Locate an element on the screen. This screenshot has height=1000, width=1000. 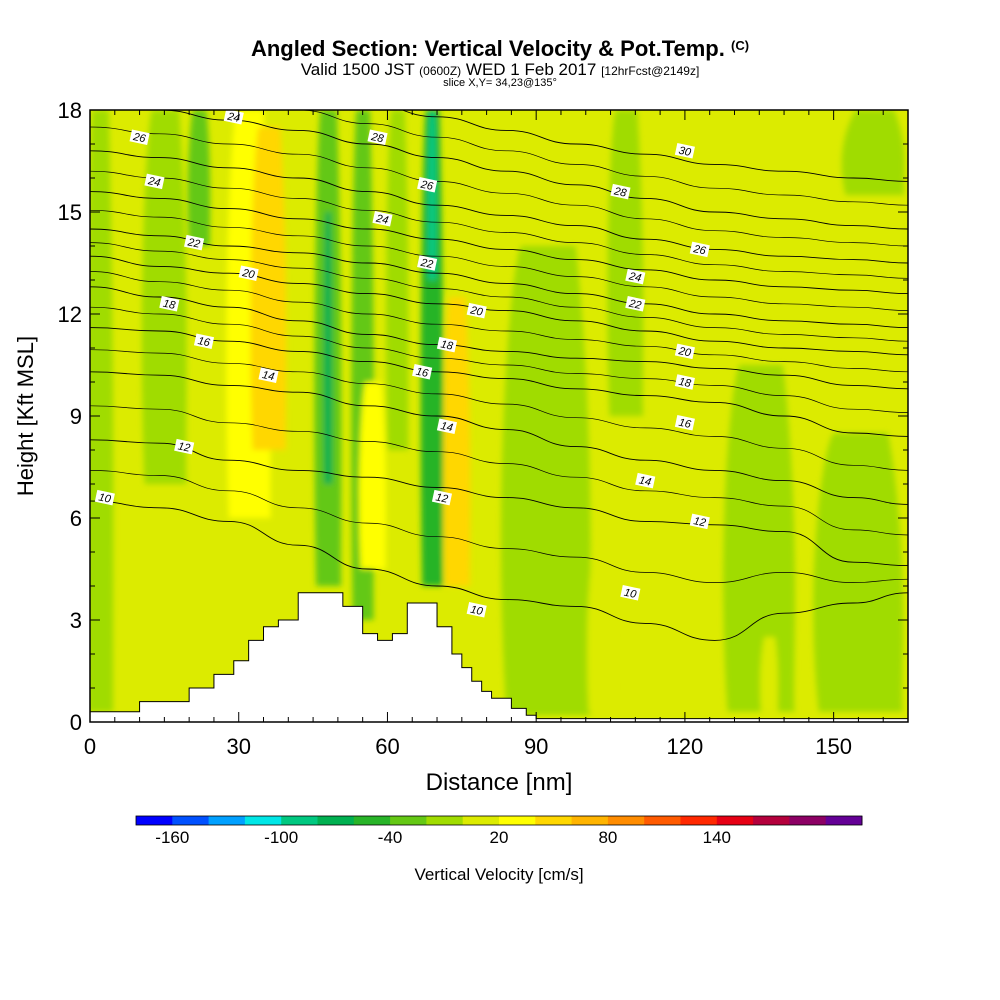
contour-label: 26 is located at coordinates (139, 137).